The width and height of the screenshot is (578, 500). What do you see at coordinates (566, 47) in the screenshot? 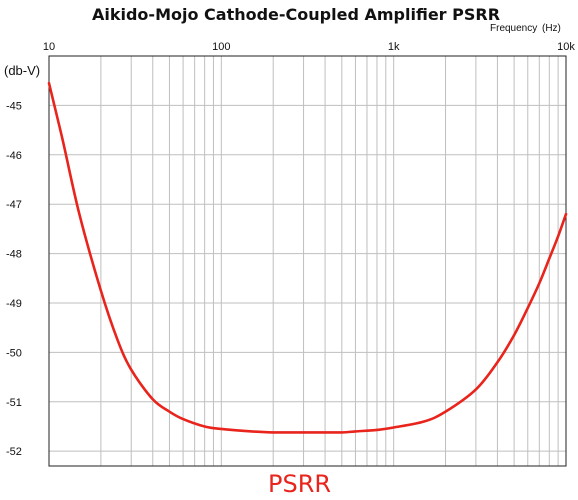
I see `x-tick-label: 10k` at bounding box center [566, 47].